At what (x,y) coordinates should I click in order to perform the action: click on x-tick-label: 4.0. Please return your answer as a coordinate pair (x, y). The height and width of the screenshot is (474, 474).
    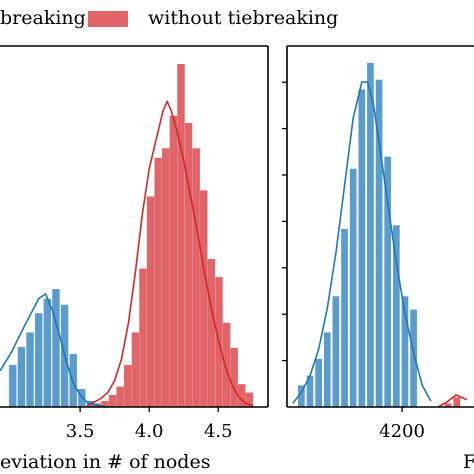
    Looking at the image, I should click on (149, 431).